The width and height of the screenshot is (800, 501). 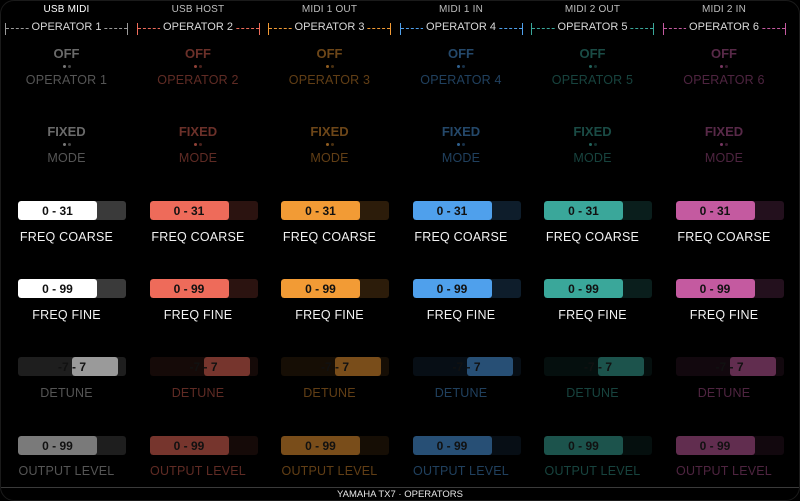 What do you see at coordinates (66, 9) in the screenshot?
I see `port-tab: USB MIDI` at bounding box center [66, 9].